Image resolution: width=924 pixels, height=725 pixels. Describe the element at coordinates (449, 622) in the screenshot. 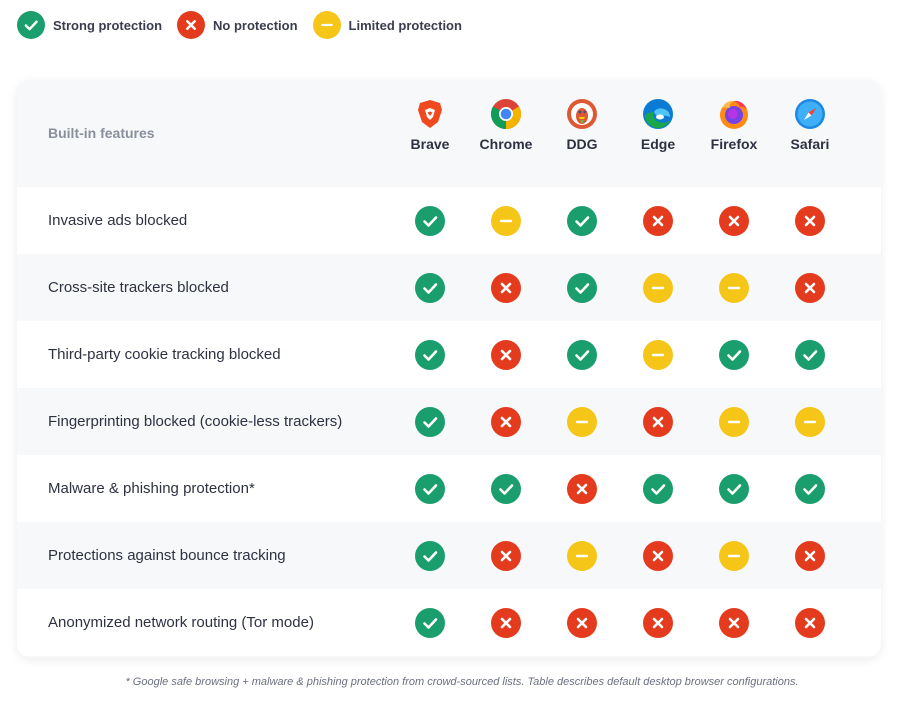

I see `table-row: Anonymized network routing (Tor mode)` at that location.